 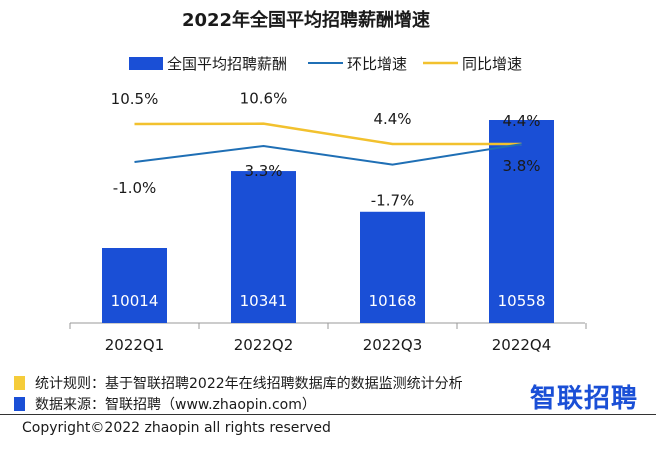 What do you see at coordinates (264, 301) in the screenshot?
I see `bar-value-label: 10341` at bounding box center [264, 301].